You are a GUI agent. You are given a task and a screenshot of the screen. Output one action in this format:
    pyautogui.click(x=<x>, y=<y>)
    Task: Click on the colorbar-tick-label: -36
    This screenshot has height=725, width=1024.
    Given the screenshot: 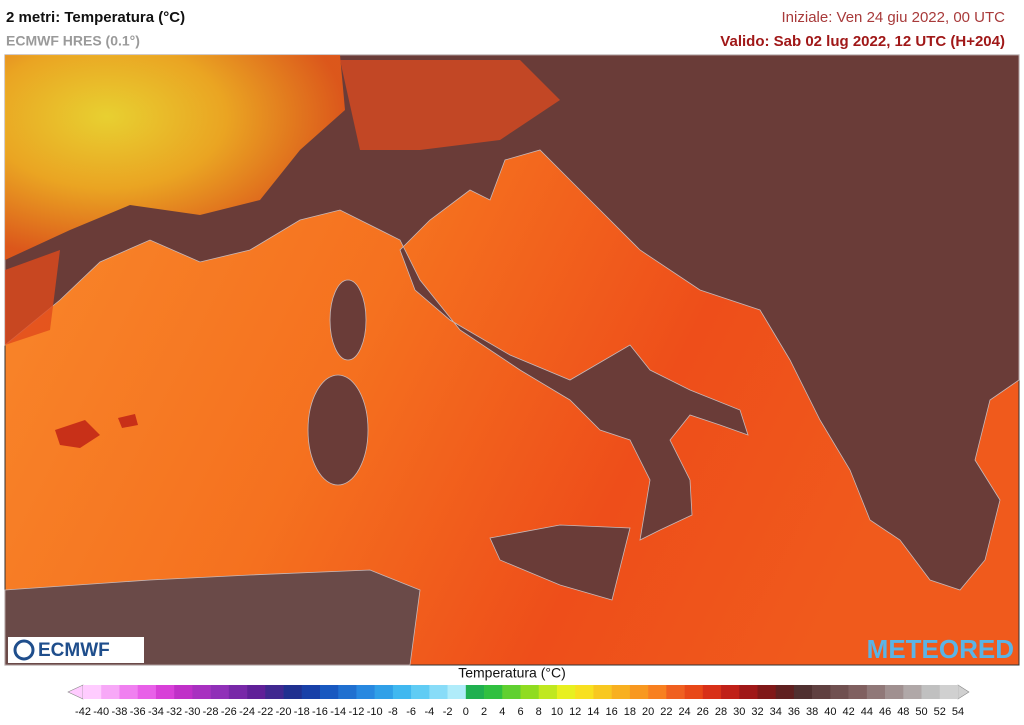 What is the action you would take?
    pyautogui.click(x=138, y=712)
    